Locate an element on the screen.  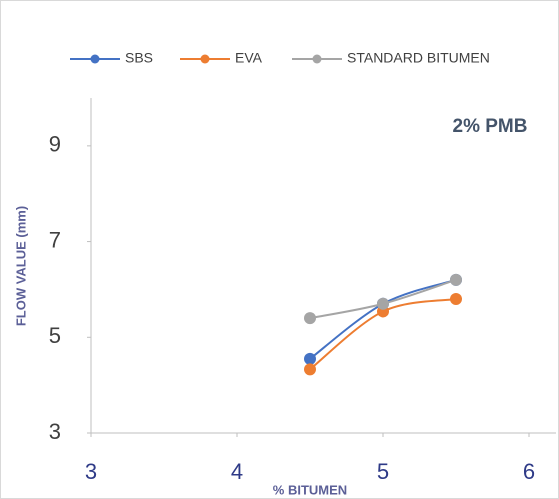
x-tick-label: 6 is located at coordinates (529, 471).